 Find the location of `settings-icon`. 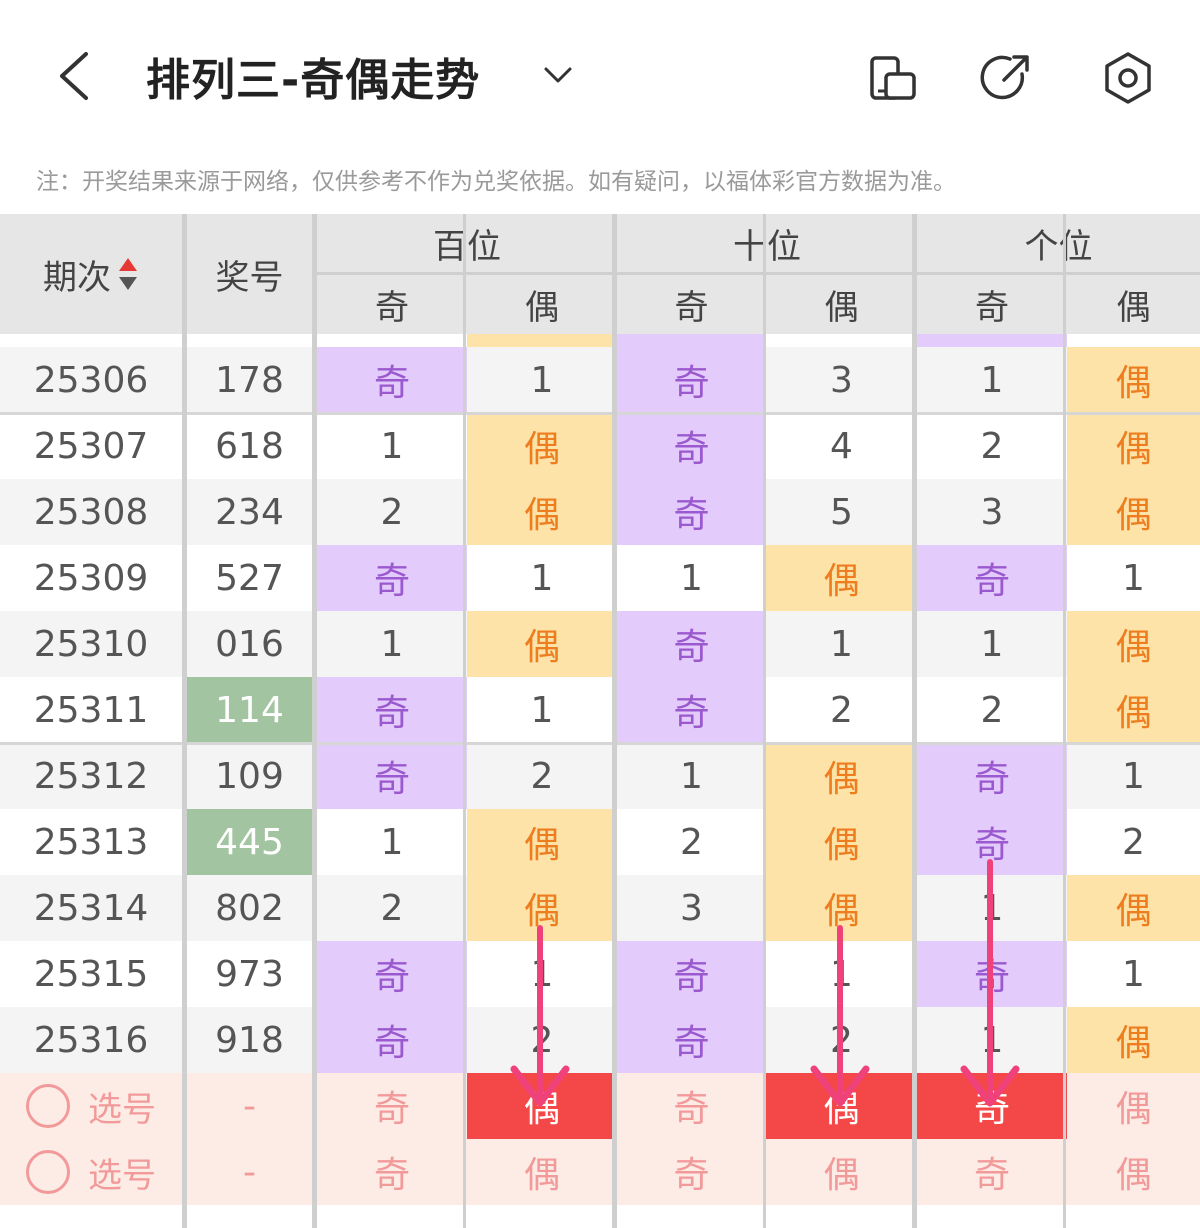

settings-icon is located at coordinates (1128, 78).